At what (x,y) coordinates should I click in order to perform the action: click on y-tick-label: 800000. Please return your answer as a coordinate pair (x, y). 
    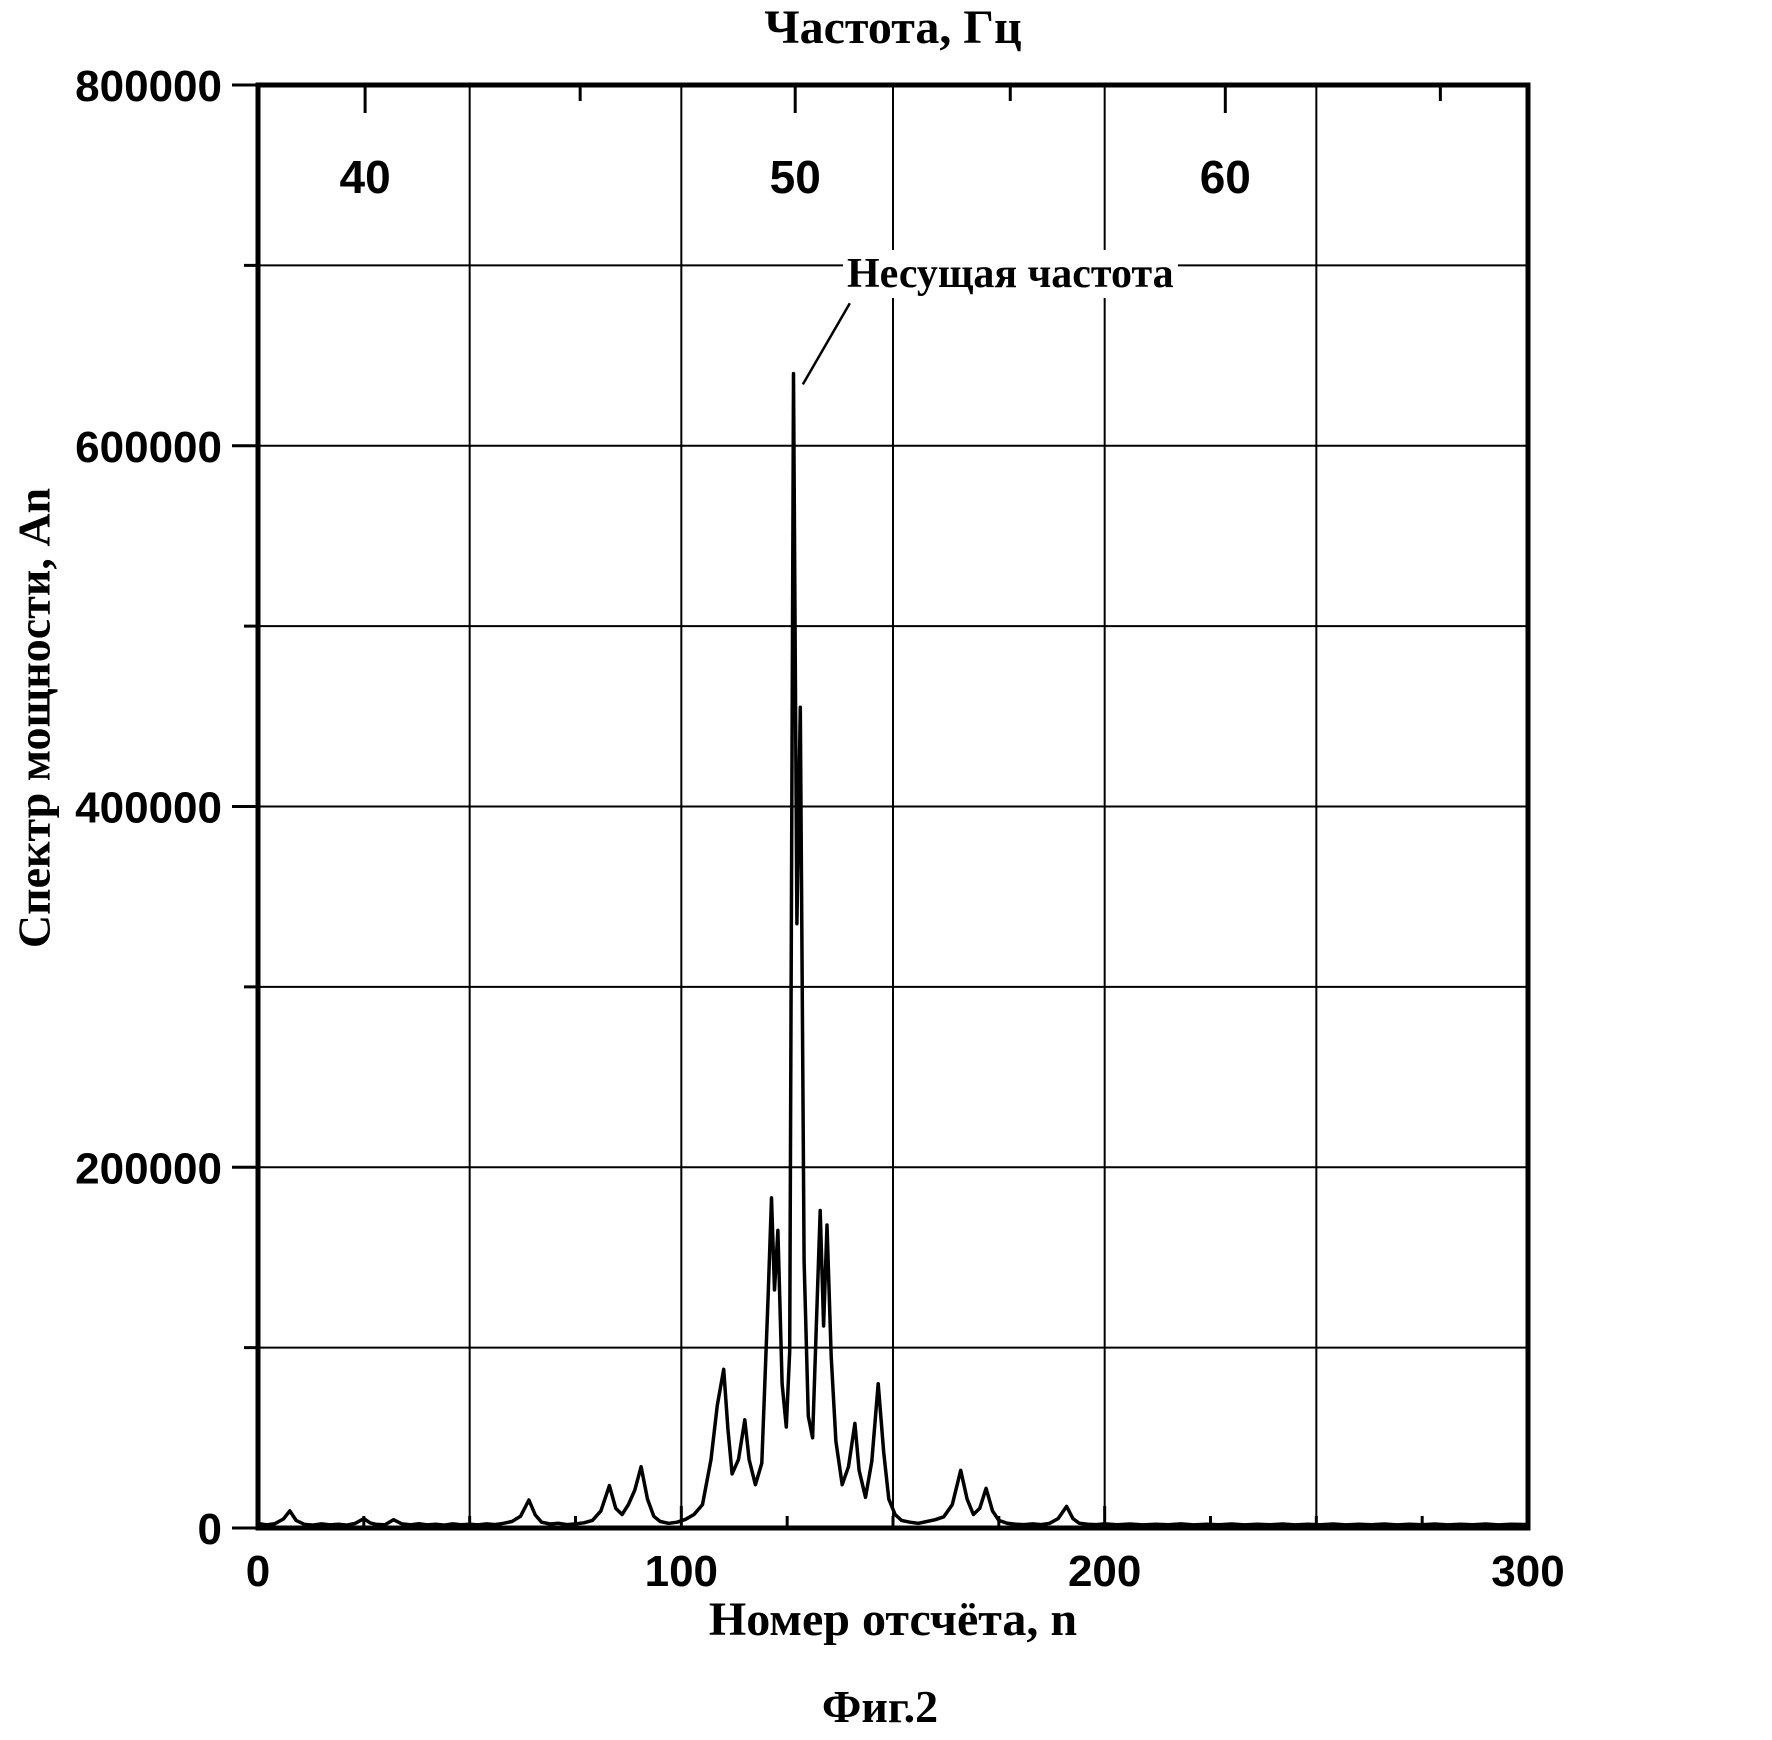
    Looking at the image, I should click on (148, 86).